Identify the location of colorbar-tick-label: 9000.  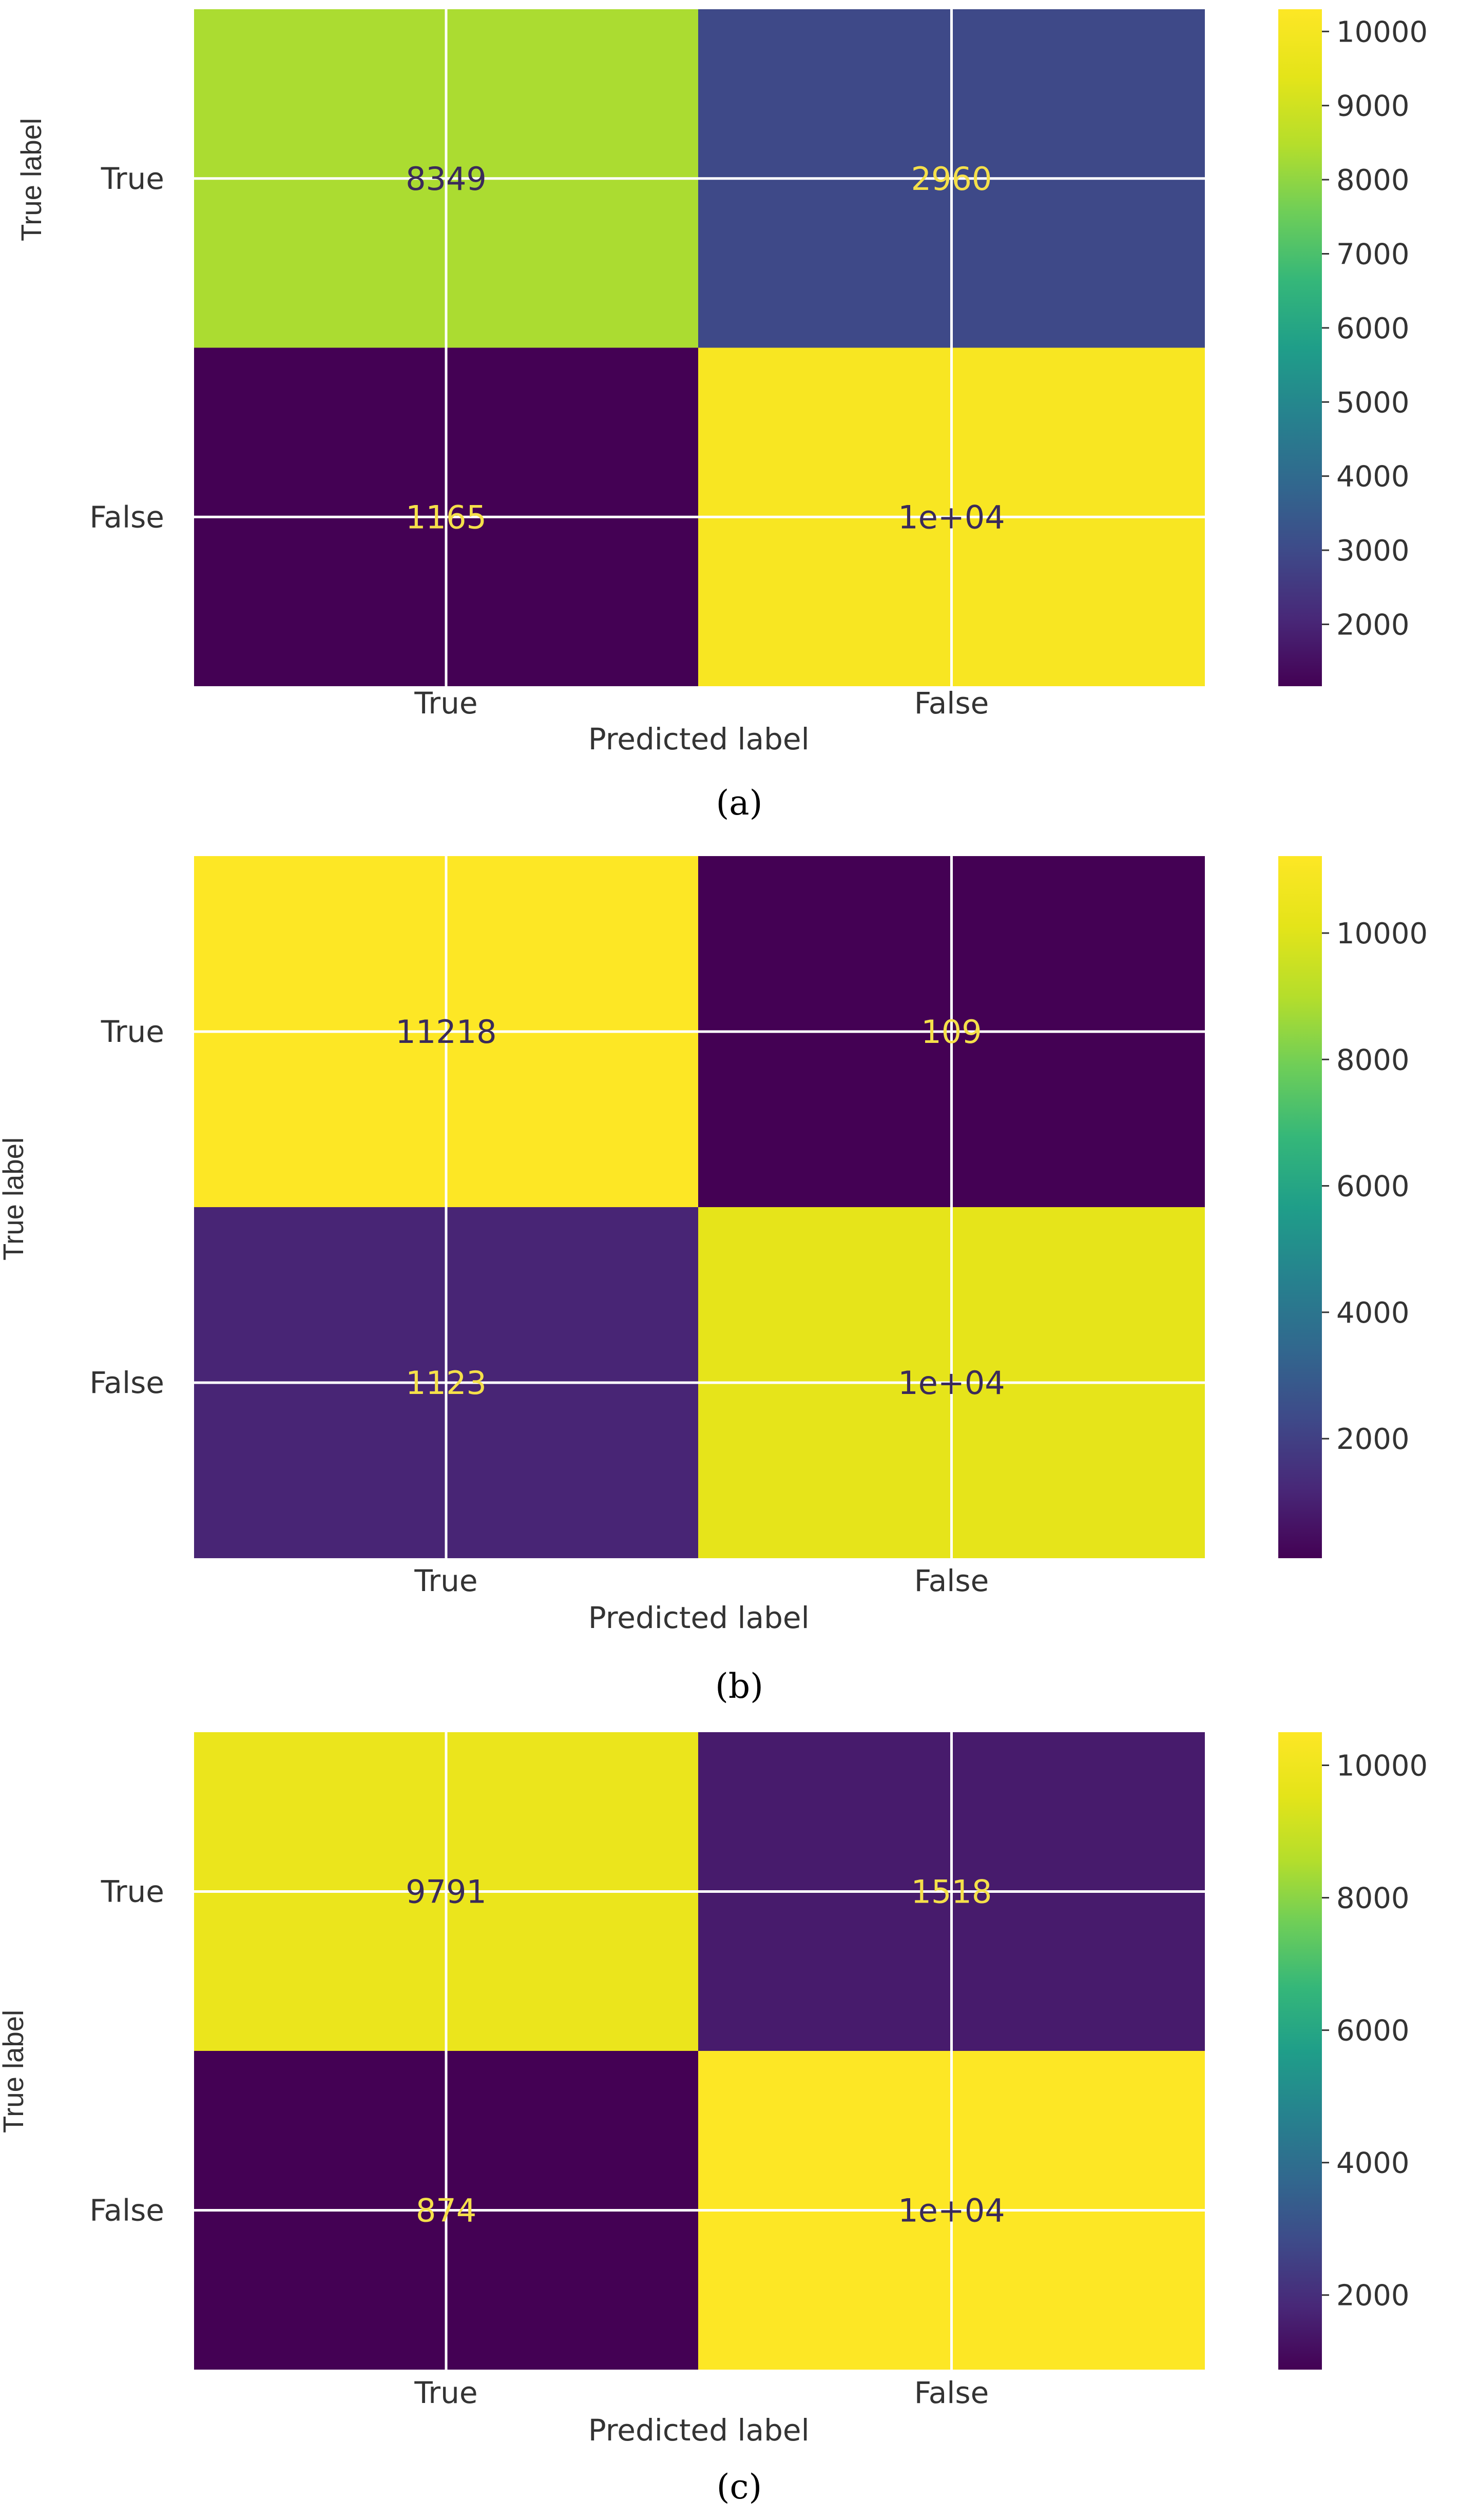
(1373, 107).